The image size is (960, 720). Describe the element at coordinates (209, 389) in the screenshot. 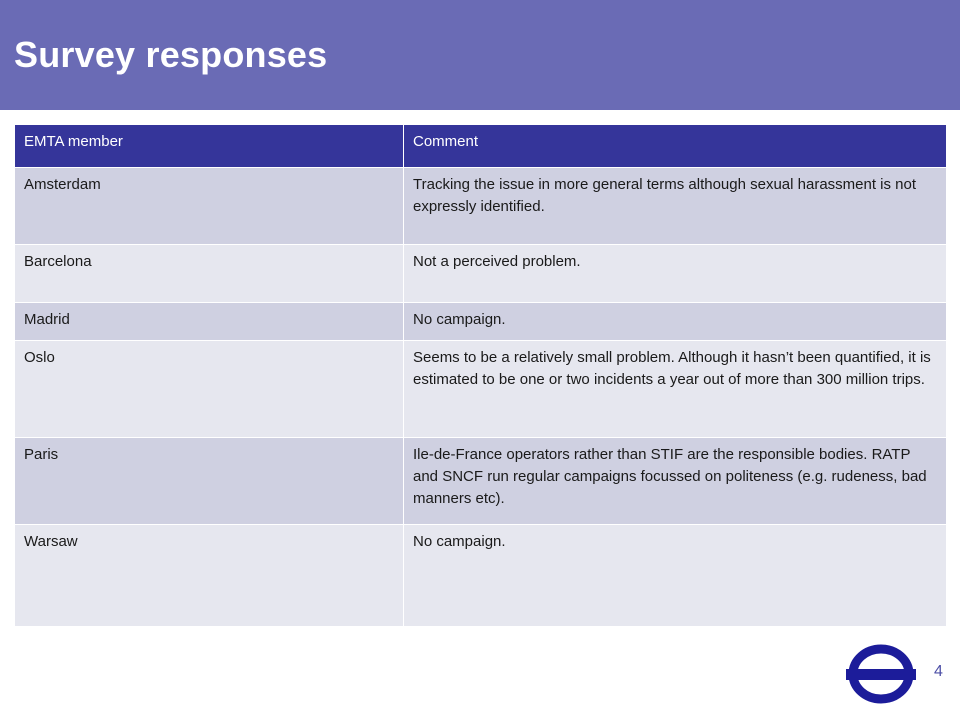

I see `member-cell: Oslo` at that location.